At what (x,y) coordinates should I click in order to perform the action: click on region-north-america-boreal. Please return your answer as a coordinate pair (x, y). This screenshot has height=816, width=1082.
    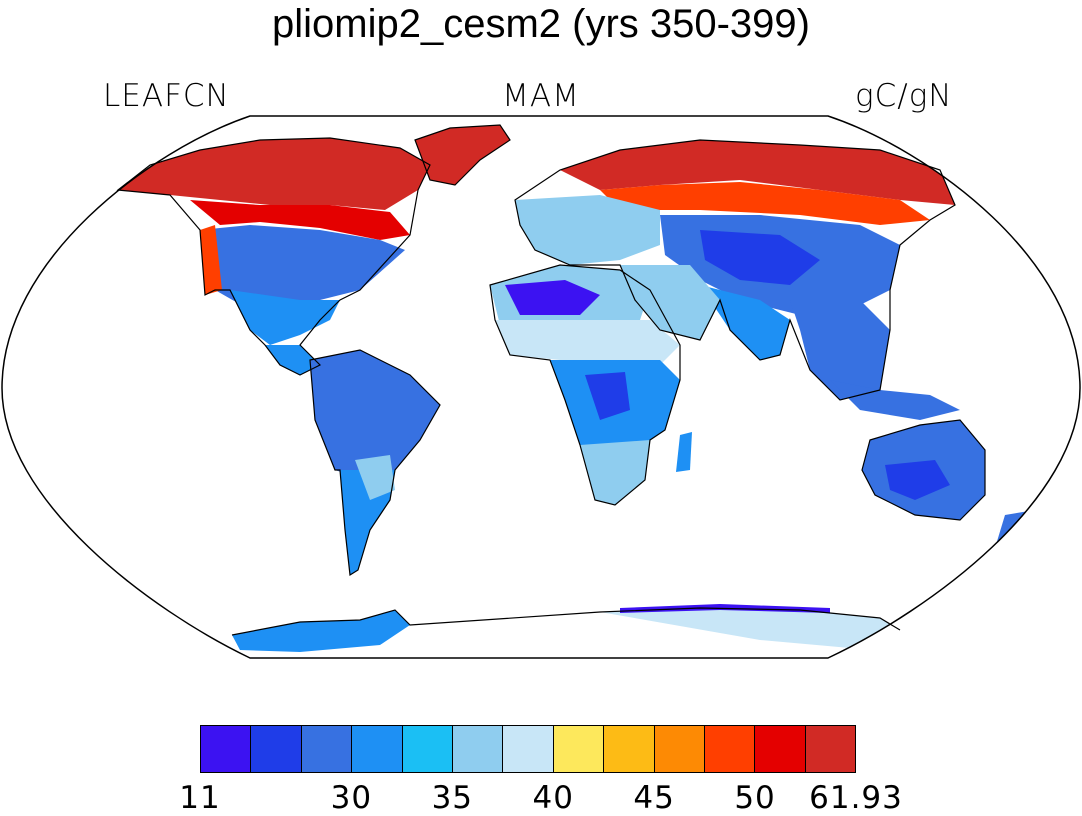
    Looking at the image, I should click on (300, 220).